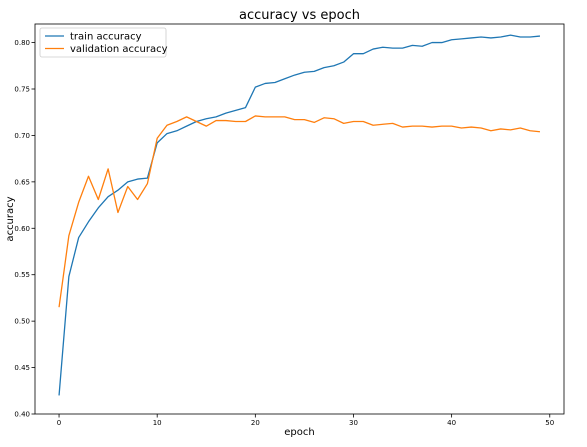 This screenshot has height=447, width=587. Describe the element at coordinates (106, 37) in the screenshot. I see `legend-label: train accuracy` at that location.